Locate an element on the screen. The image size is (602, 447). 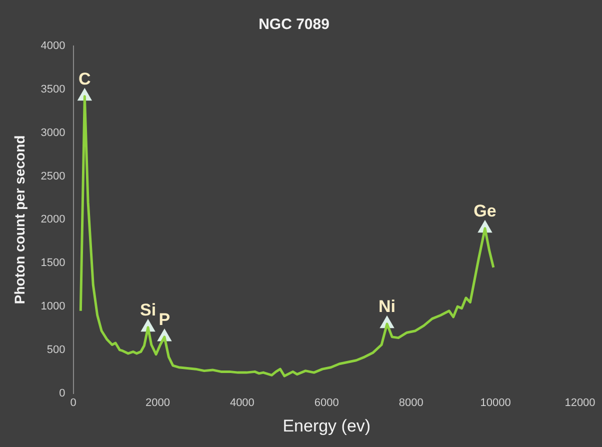
x-tick-label: 8000 is located at coordinates (411, 403).